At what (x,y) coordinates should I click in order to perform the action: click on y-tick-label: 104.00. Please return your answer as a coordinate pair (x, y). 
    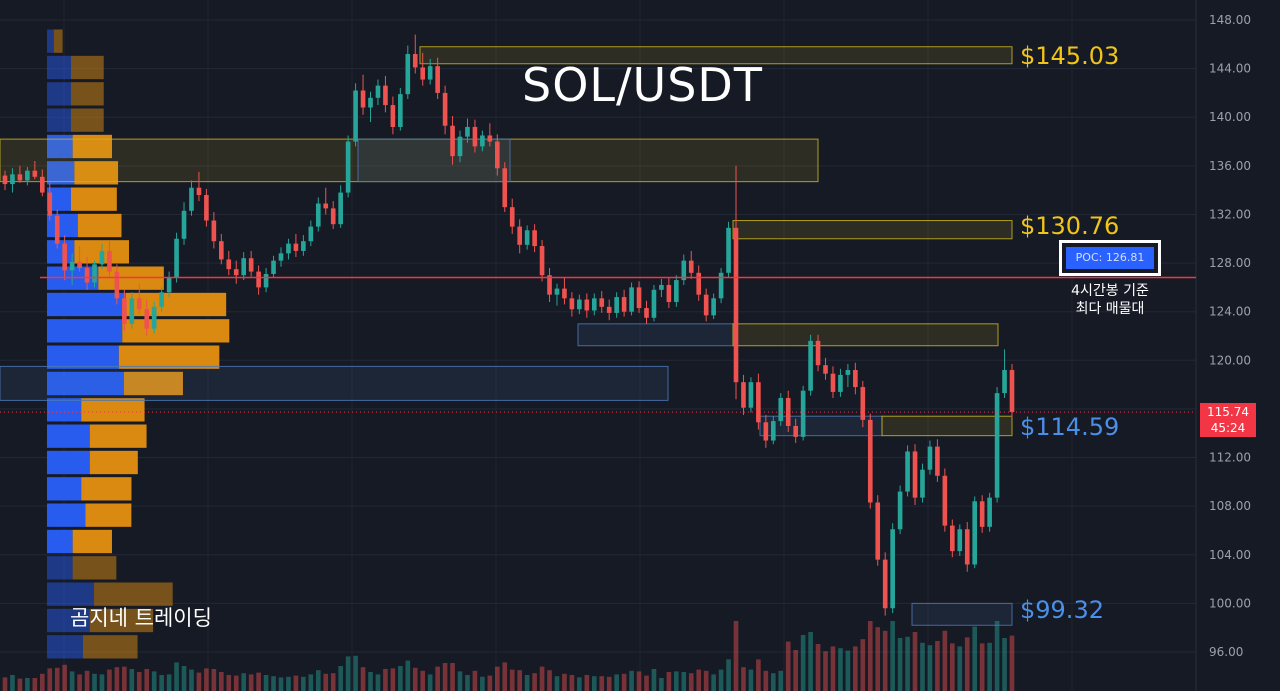
    Looking at the image, I should click on (1230, 555).